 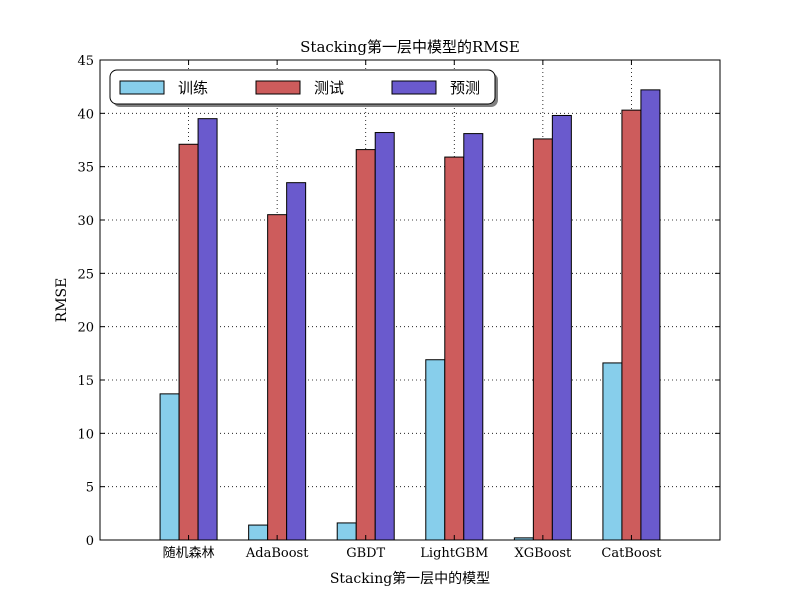 I want to click on x-axis-label: Stacking第一层中的模型, so click(x=410, y=578).